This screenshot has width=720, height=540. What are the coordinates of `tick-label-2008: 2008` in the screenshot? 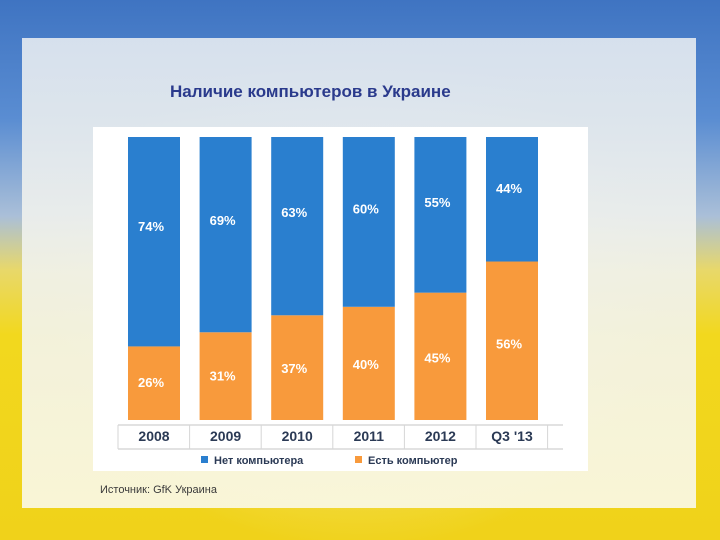 It's located at (153, 436).